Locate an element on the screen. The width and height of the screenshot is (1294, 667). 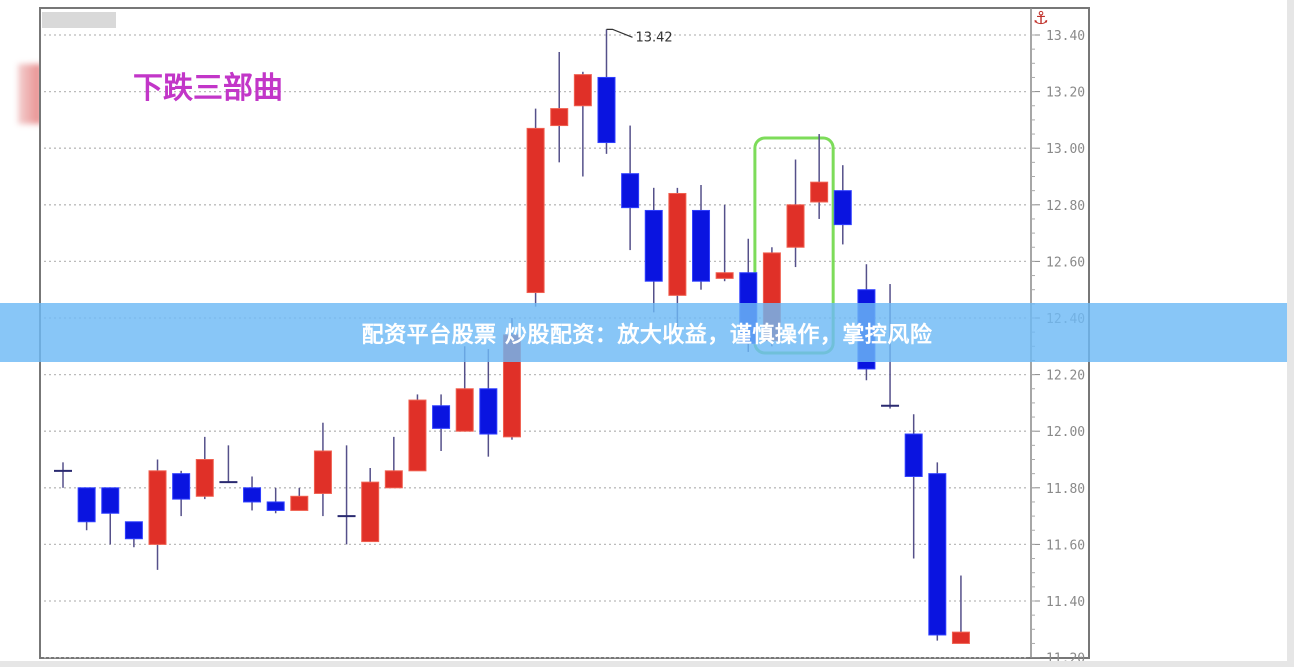
y-tick-label: 13.00 is located at coordinates (1065, 149).